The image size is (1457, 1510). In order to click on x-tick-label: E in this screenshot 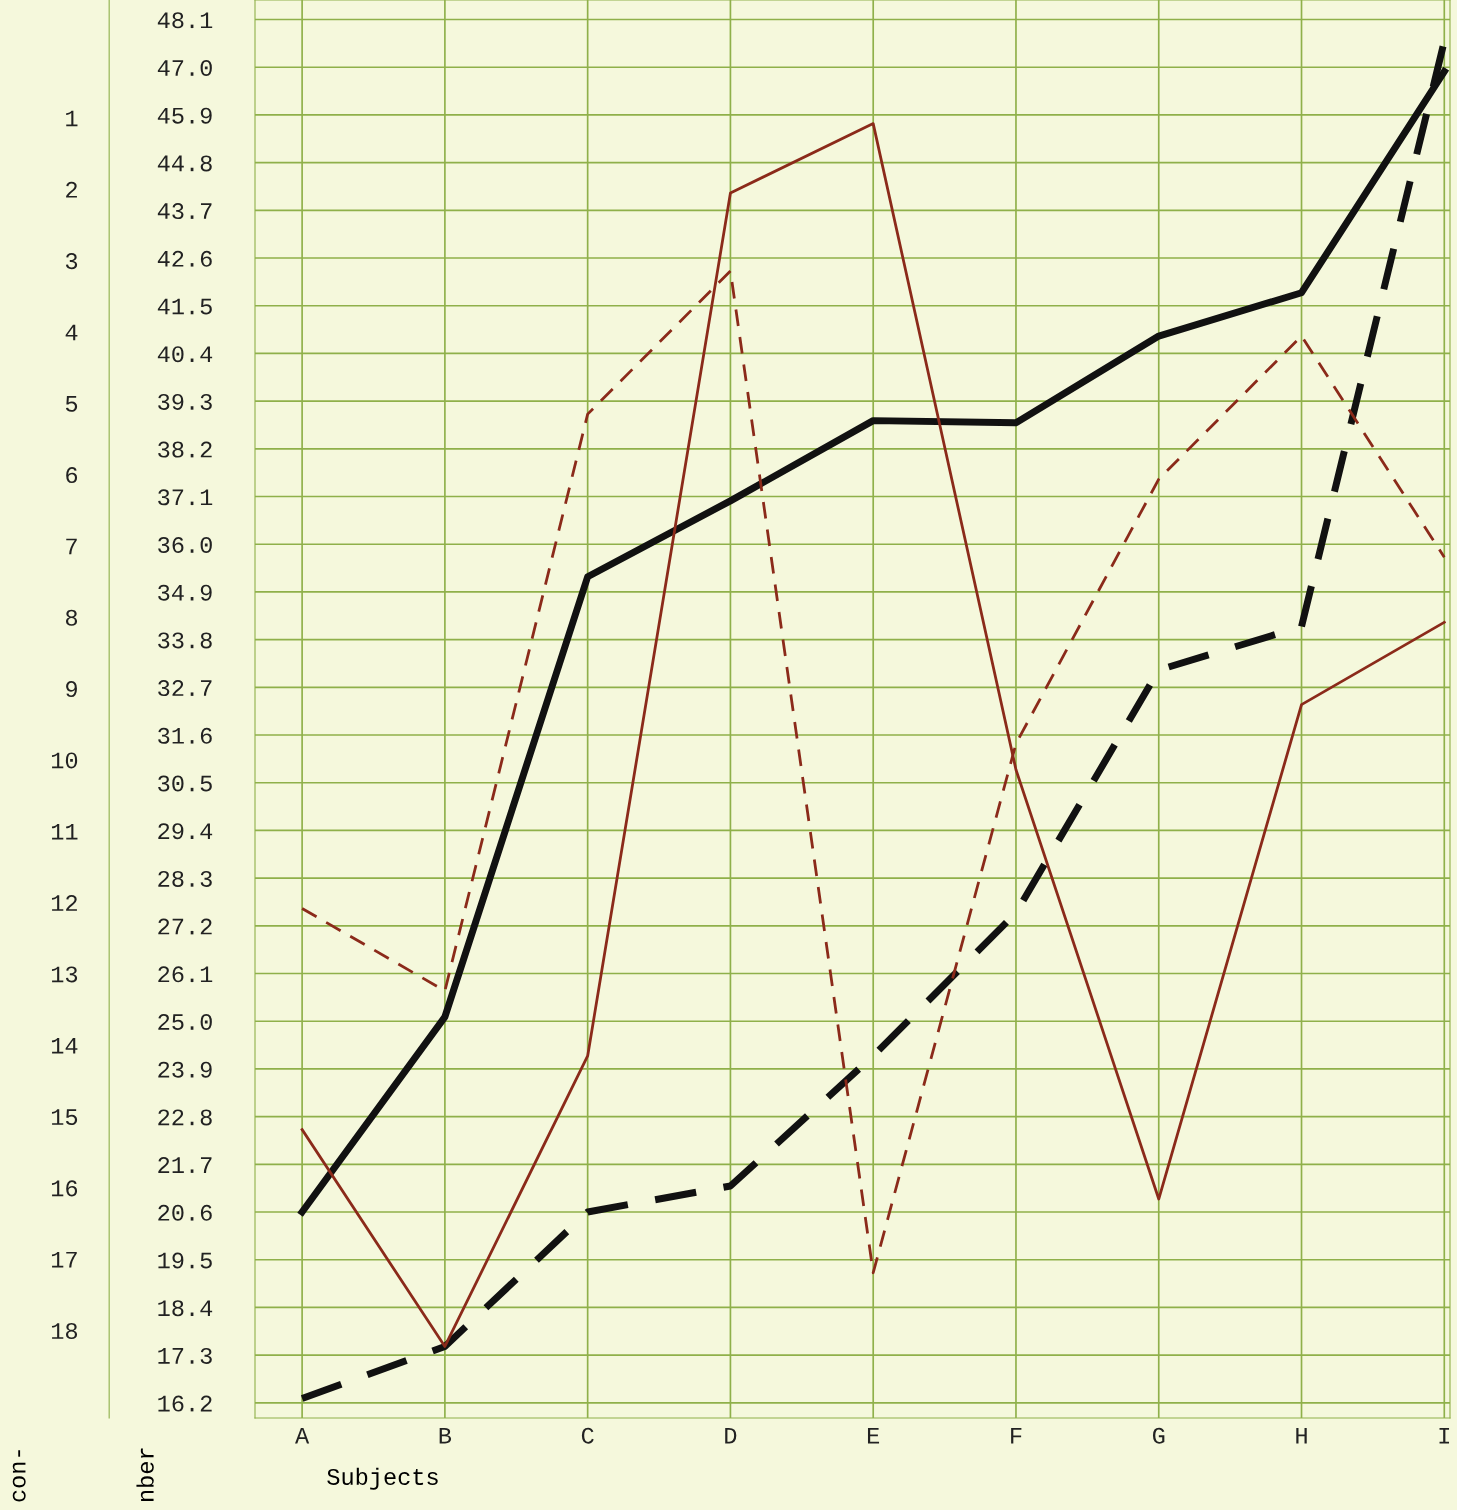, I will do `click(873, 1435)`.